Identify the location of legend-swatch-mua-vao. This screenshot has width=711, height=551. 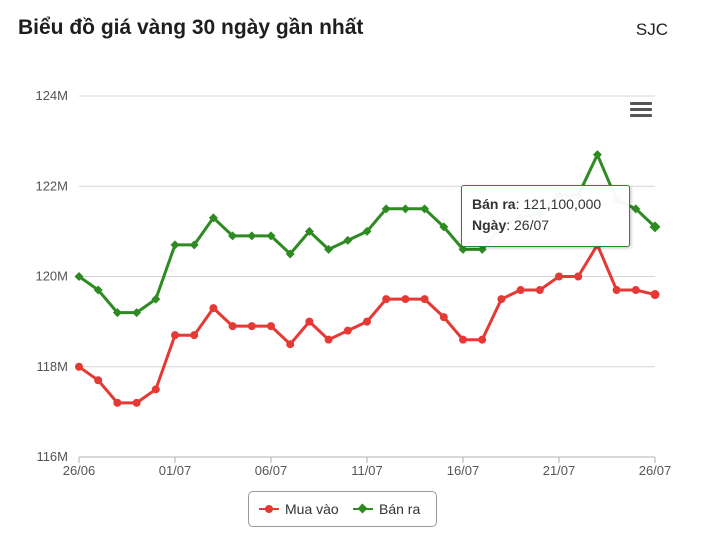
(269, 509).